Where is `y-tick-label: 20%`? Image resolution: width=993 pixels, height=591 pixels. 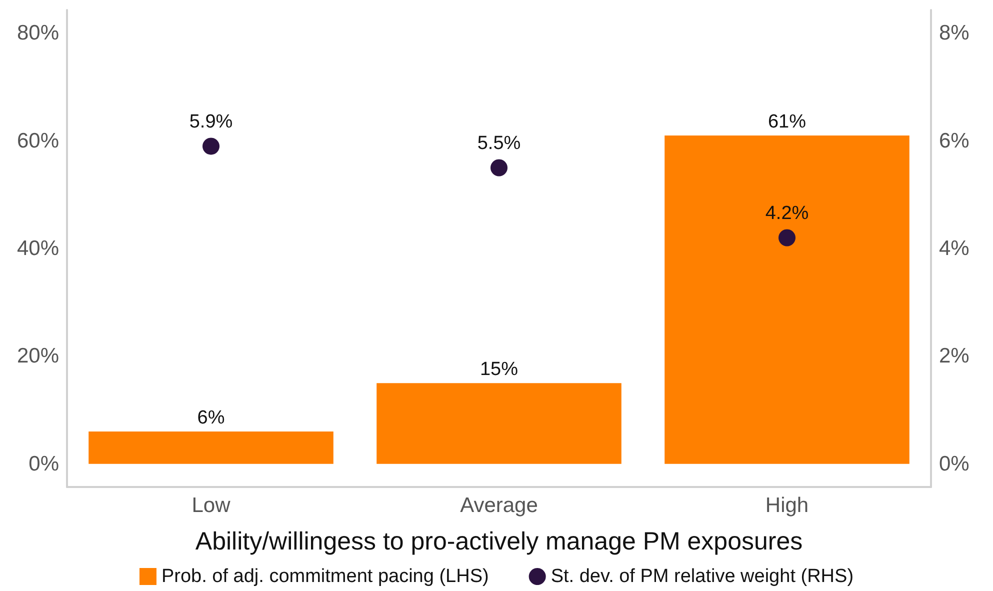 y-tick-label: 20% is located at coordinates (37, 356).